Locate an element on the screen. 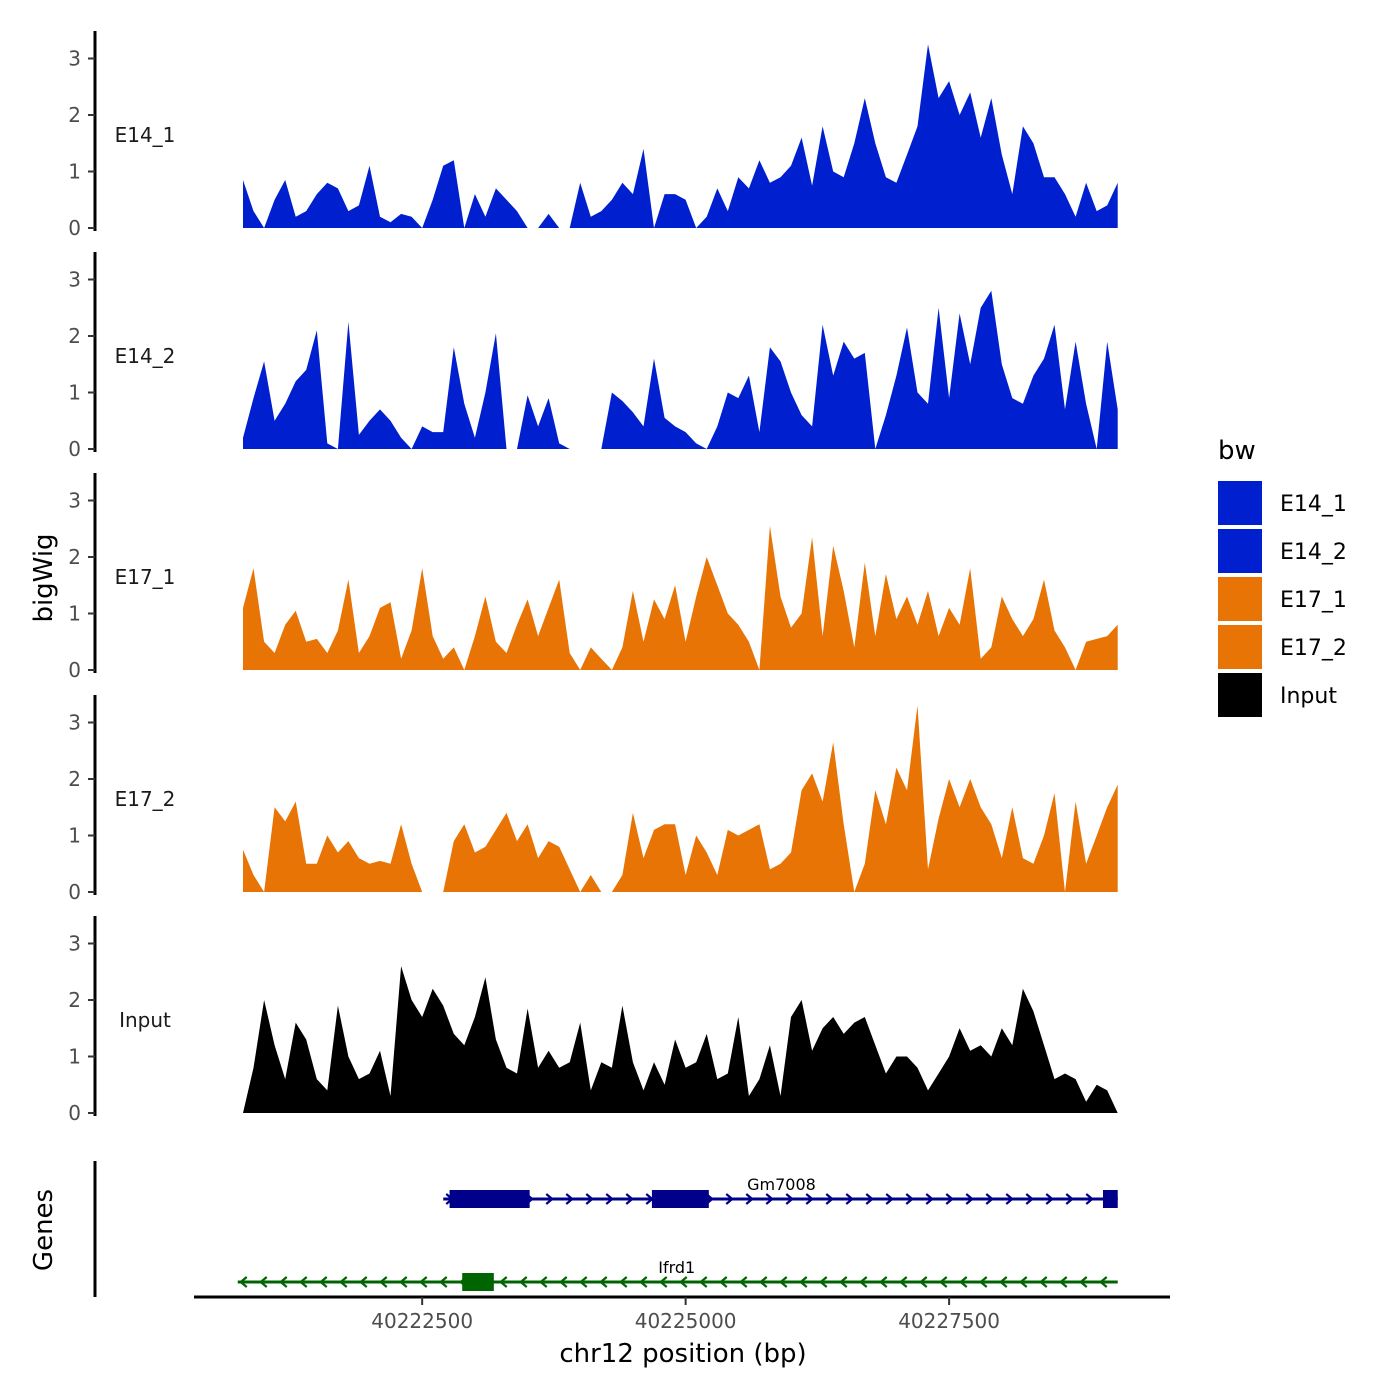  x-axis: 40222500 40225000 40227500 is located at coordinates (682, 1314).